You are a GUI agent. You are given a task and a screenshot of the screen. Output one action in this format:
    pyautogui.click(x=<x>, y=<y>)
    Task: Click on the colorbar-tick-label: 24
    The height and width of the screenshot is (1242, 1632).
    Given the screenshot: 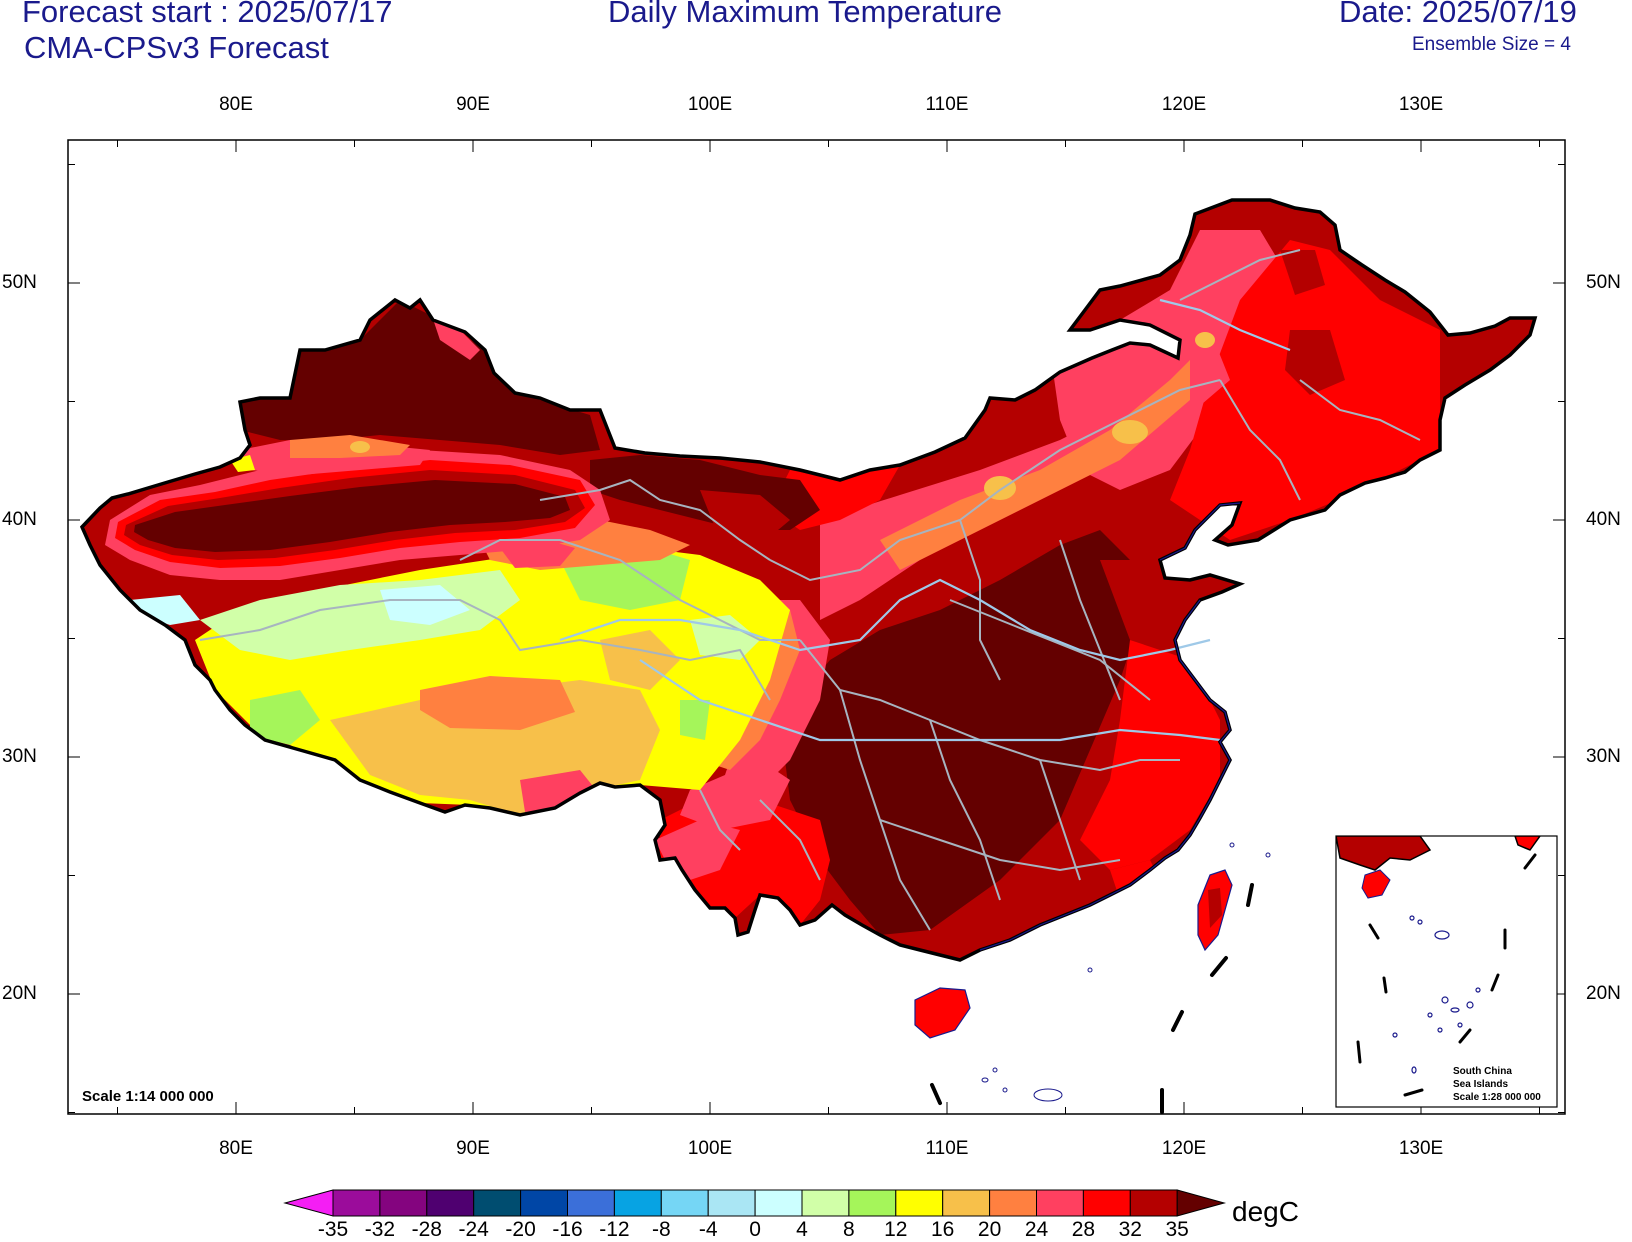 What is the action you would take?
    pyautogui.click(x=1036, y=1229)
    